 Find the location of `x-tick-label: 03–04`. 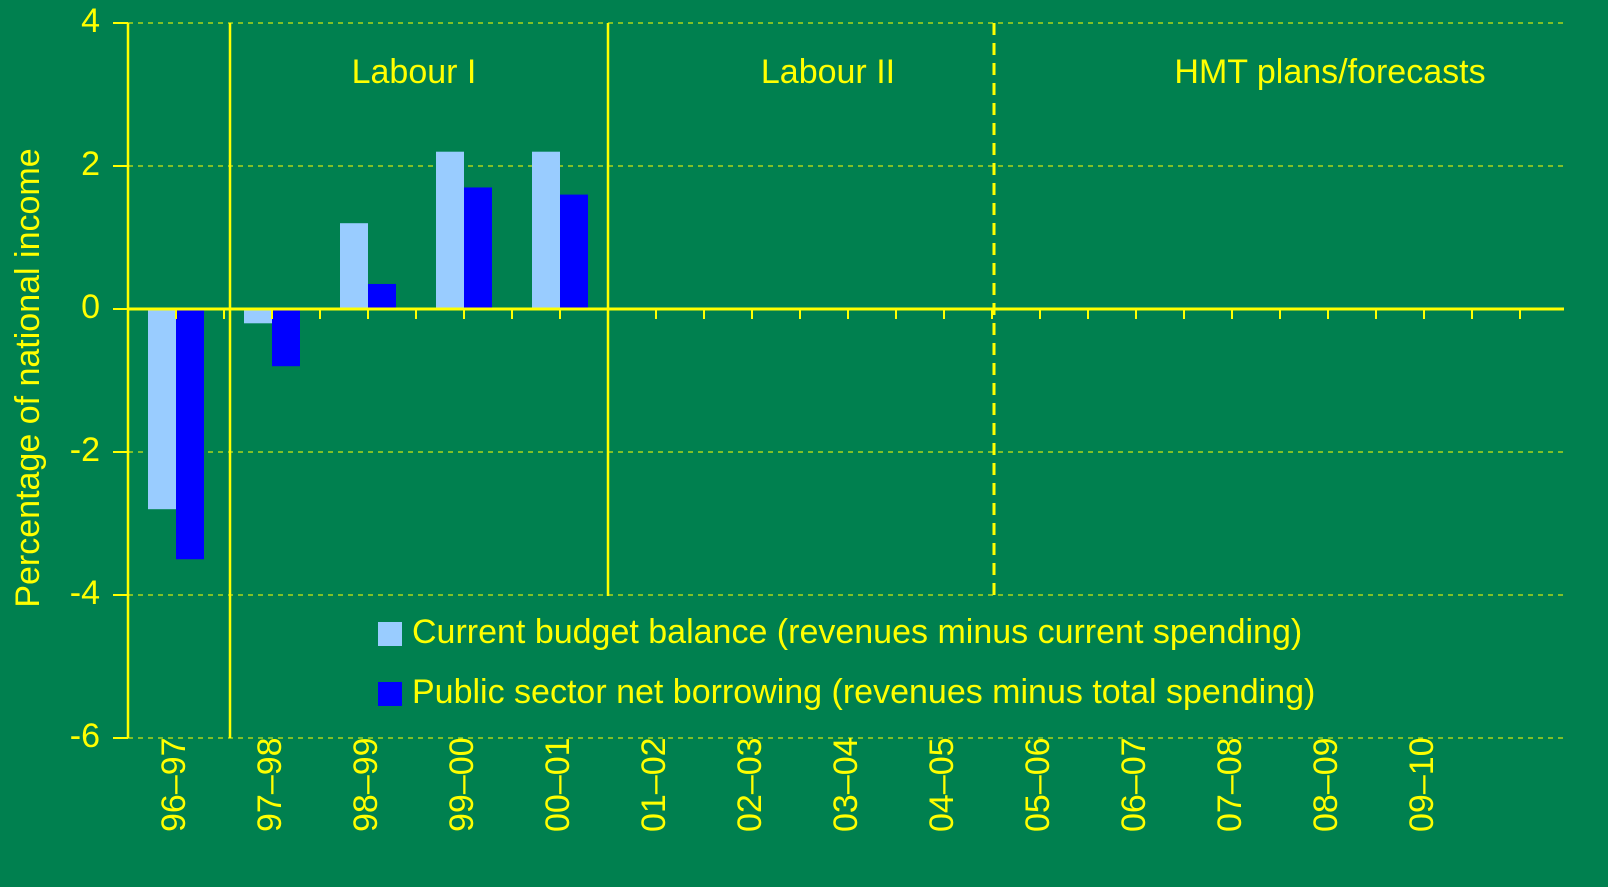

x-tick-label: 03–04 is located at coordinates (846, 784).